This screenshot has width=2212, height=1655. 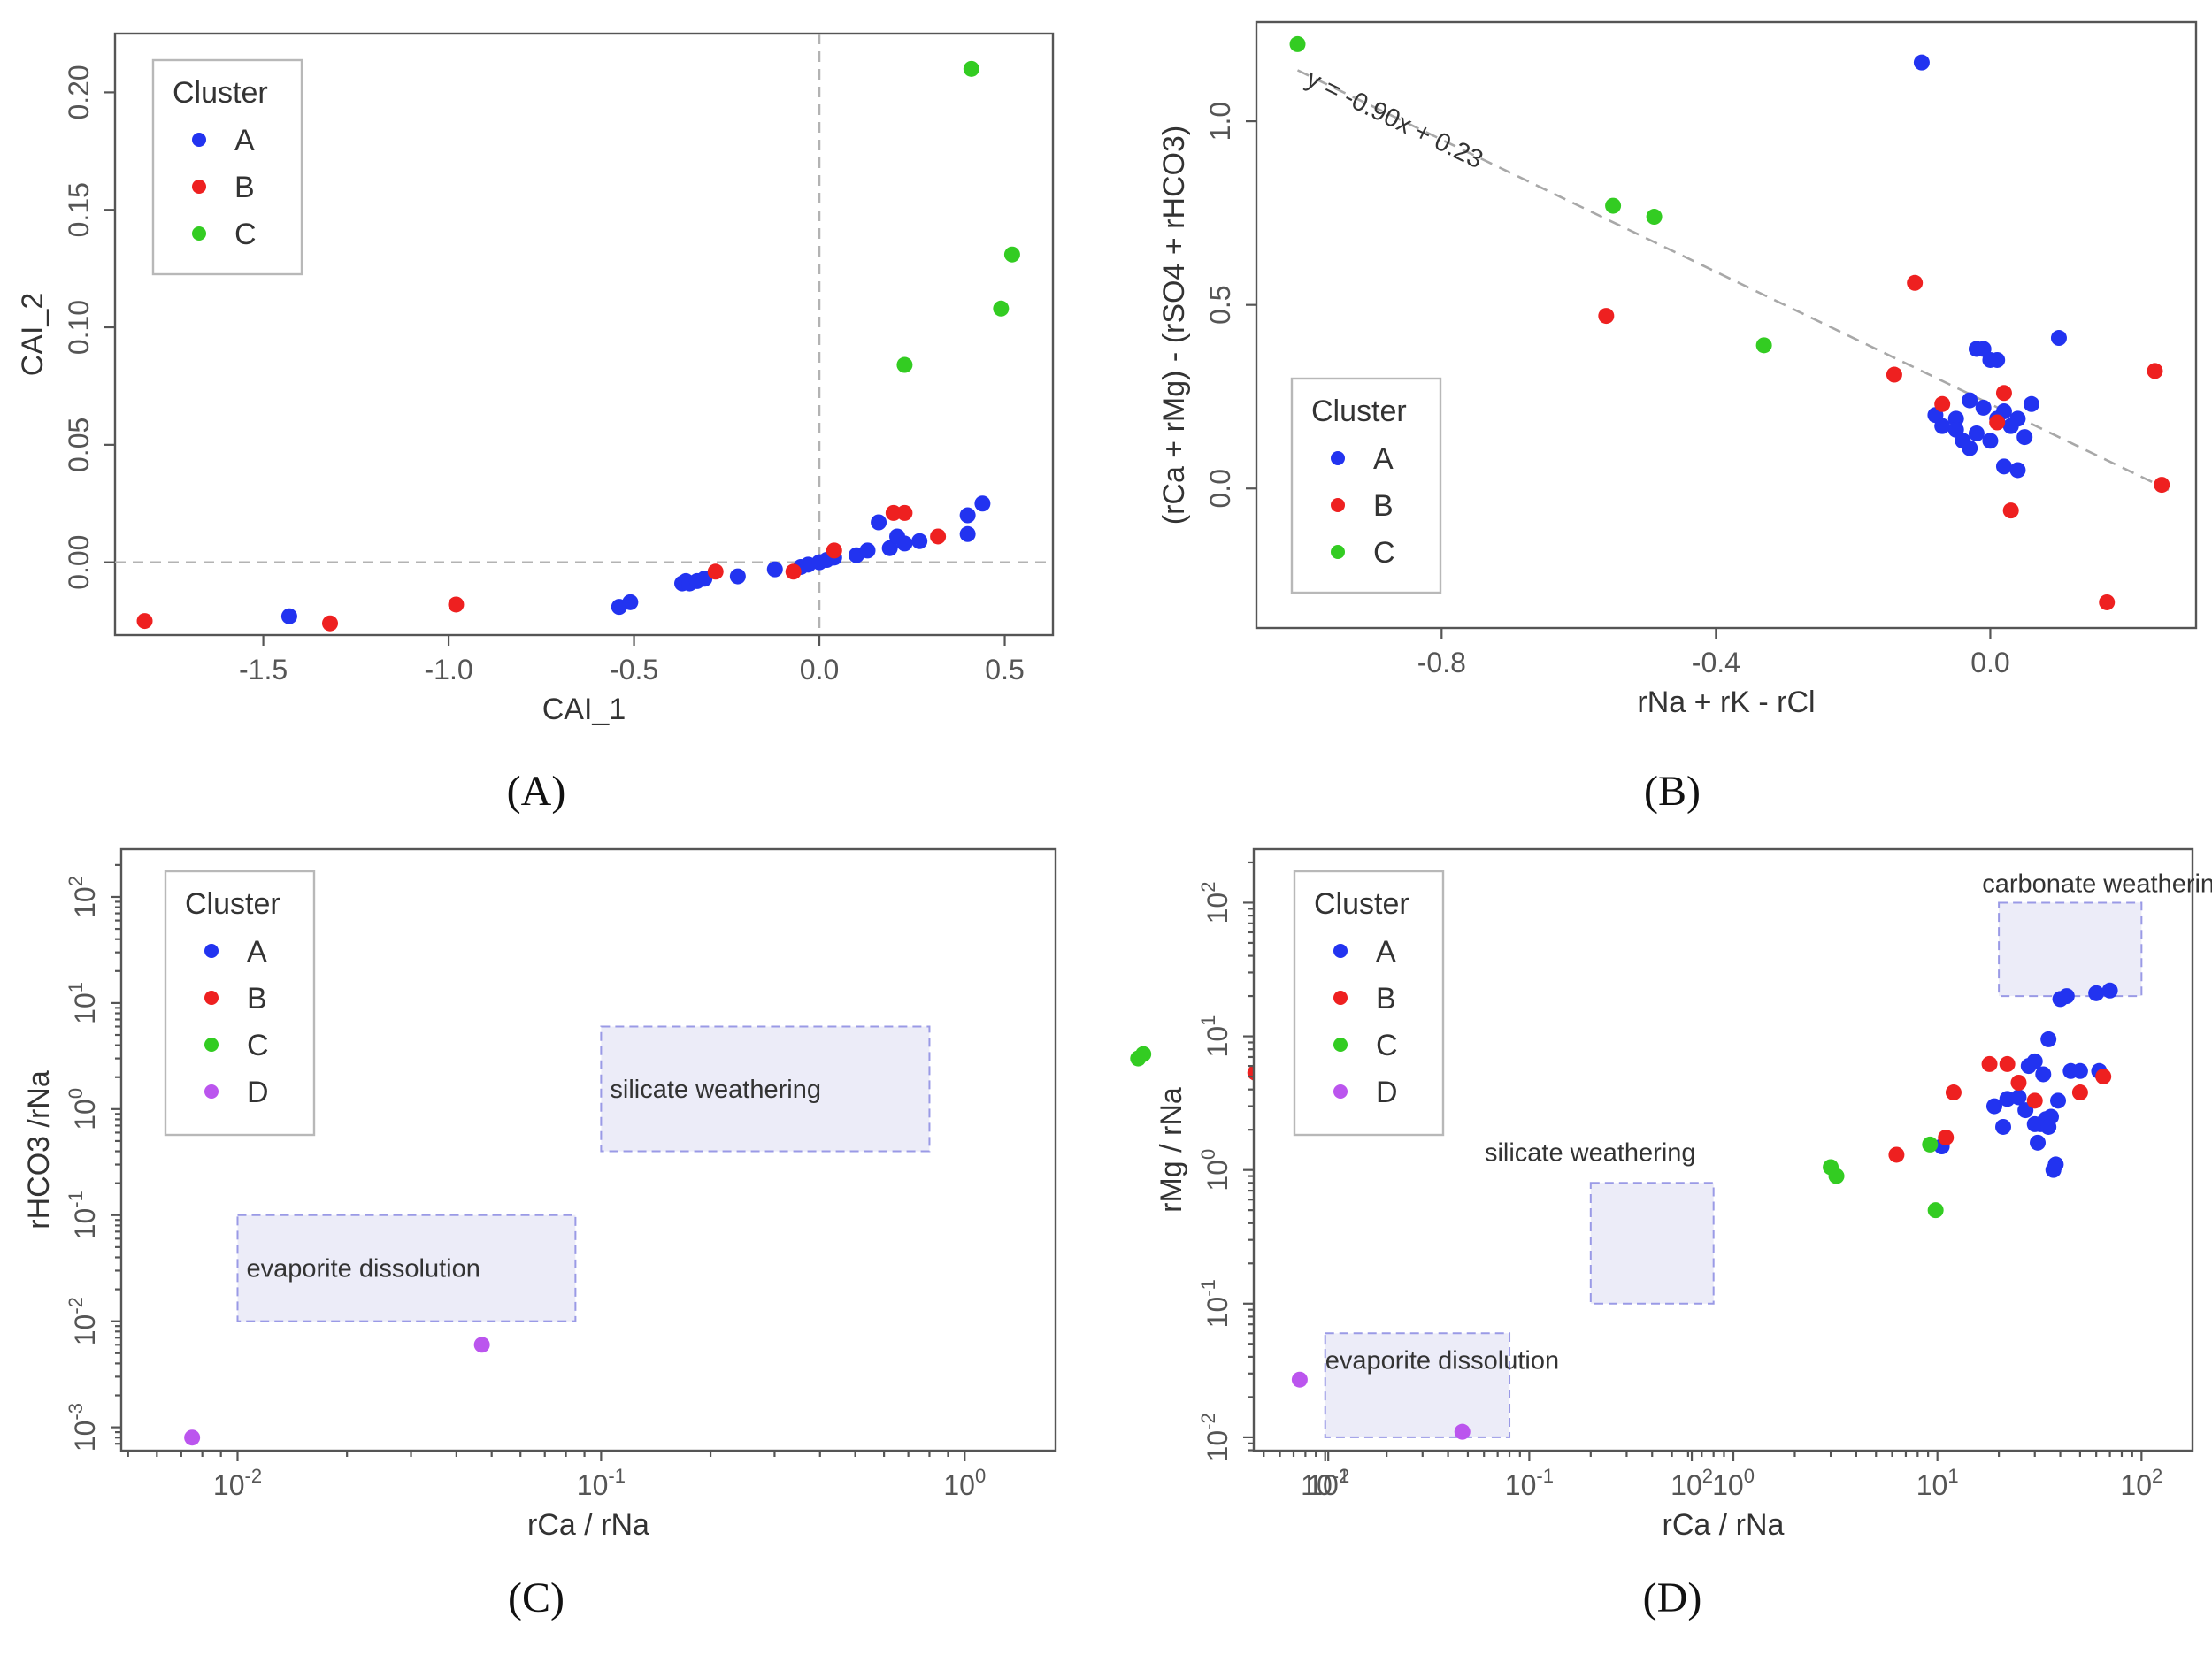 What do you see at coordinates (1673, 791) in the screenshot?
I see `panel-letter: (B)` at bounding box center [1673, 791].